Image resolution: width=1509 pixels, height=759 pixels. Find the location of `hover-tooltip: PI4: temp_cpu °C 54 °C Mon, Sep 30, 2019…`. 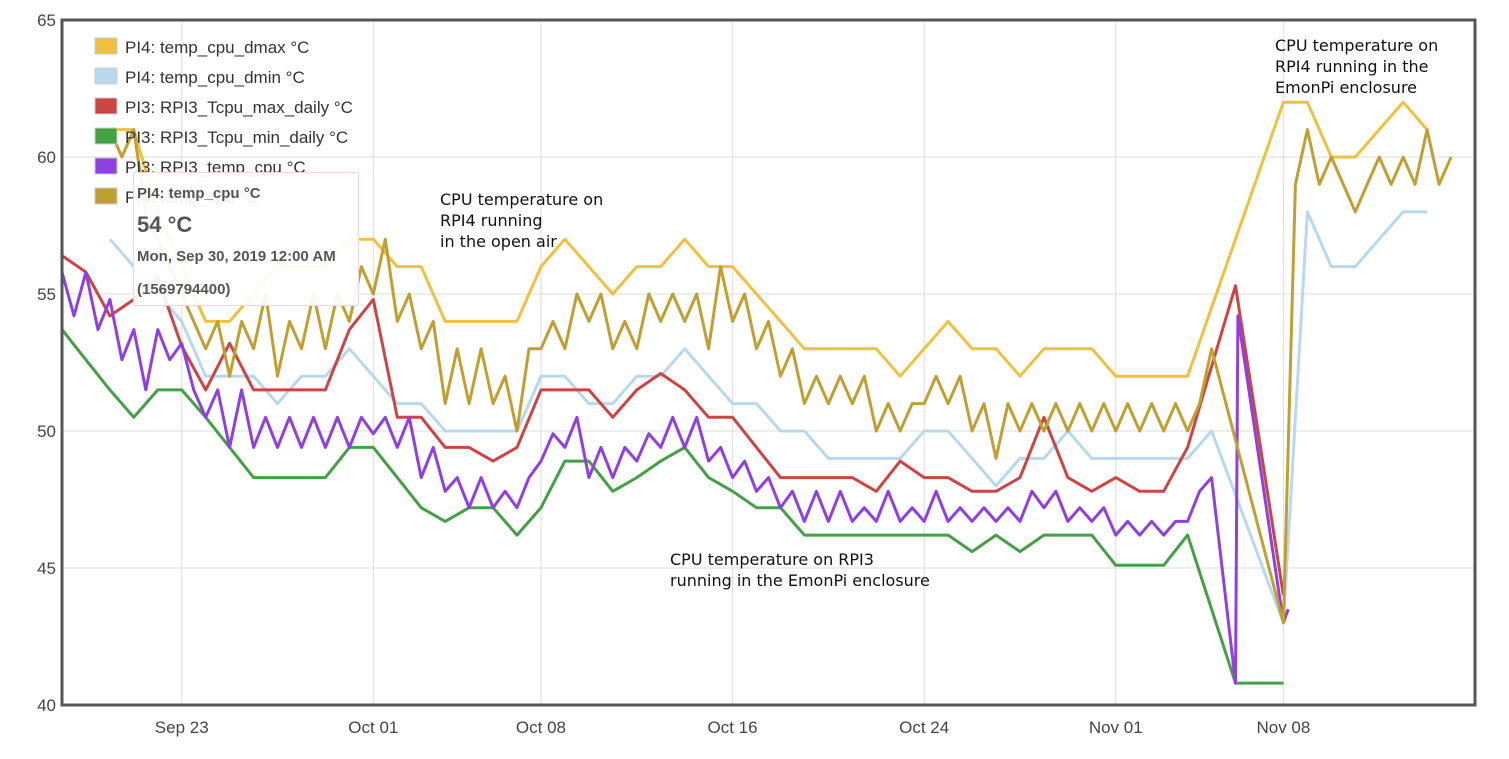

hover-tooltip: PI4: temp_cpu °C 54 °C Mon, Sep 30, 2019… is located at coordinates (246, 239).